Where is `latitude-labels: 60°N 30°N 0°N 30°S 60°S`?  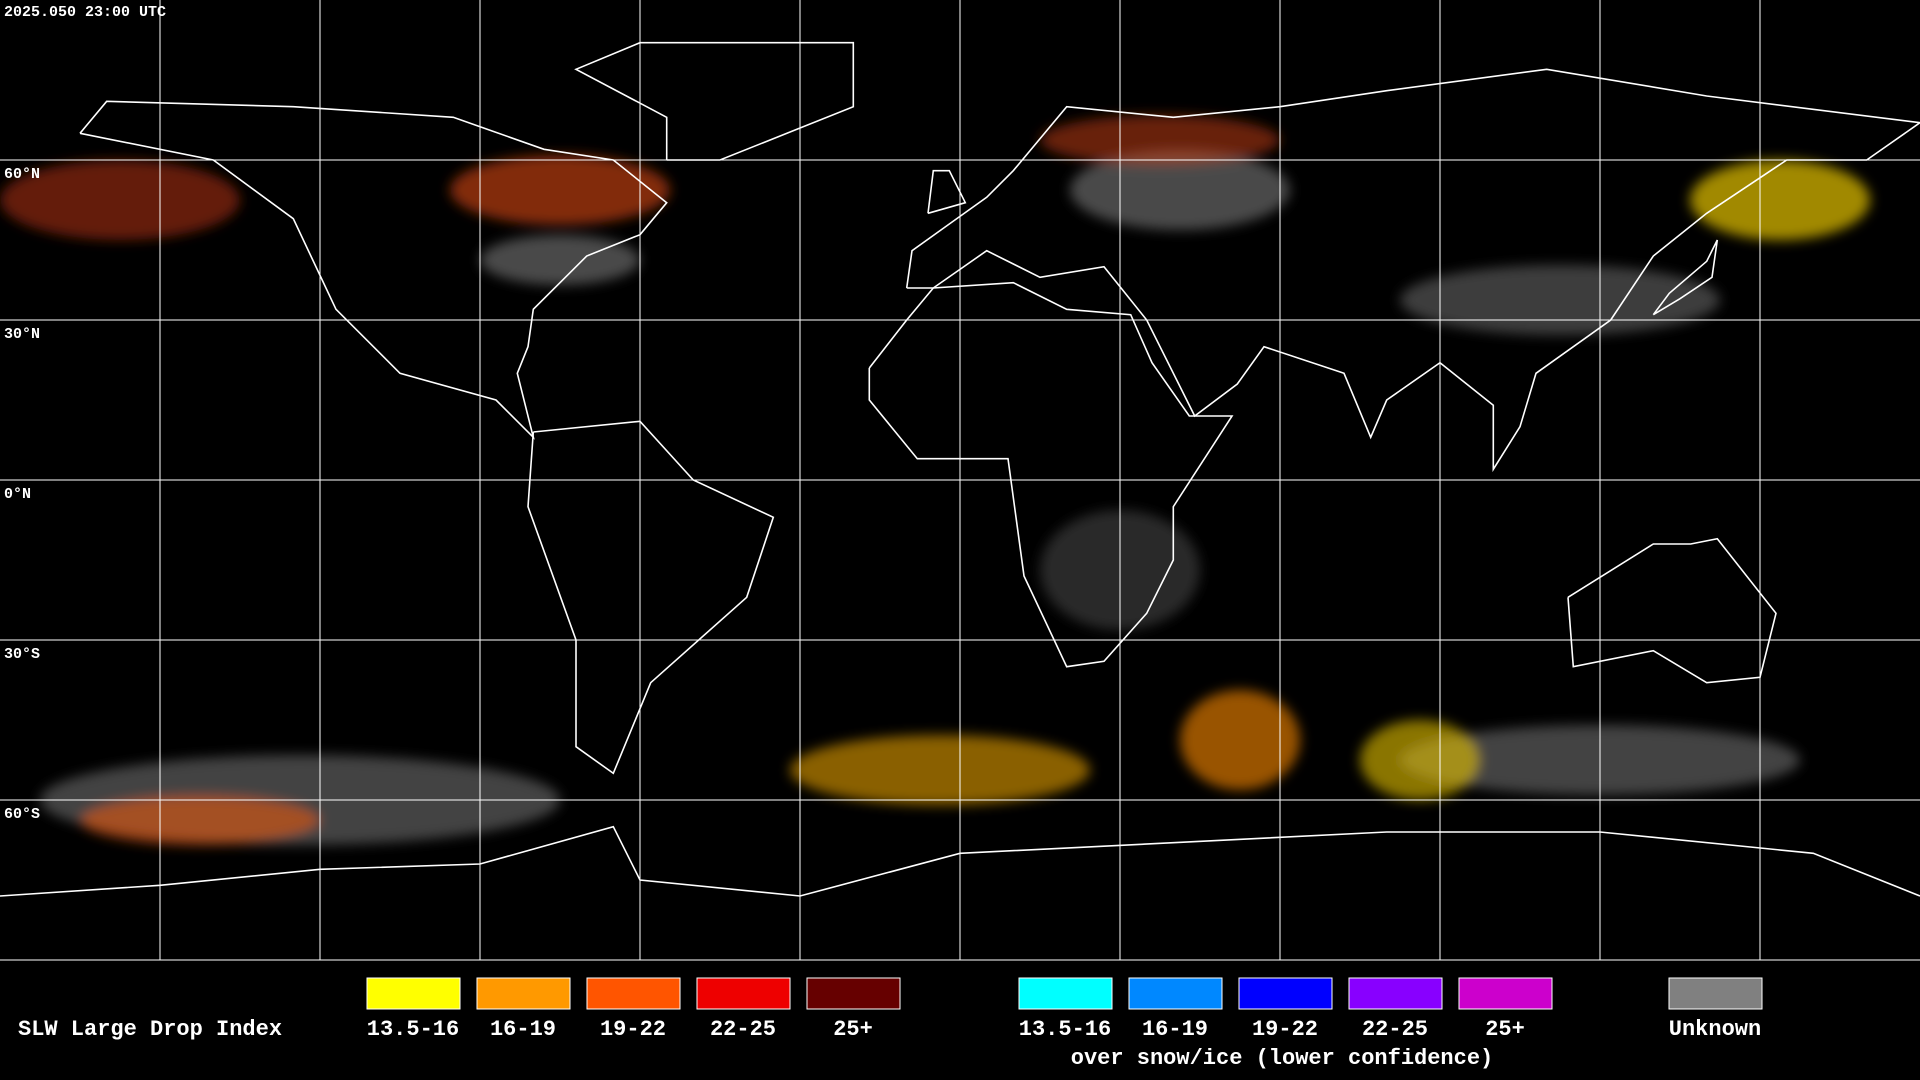
latitude-labels: 60°N 30°N 0°N 30°S 60°S is located at coordinates (22, 494).